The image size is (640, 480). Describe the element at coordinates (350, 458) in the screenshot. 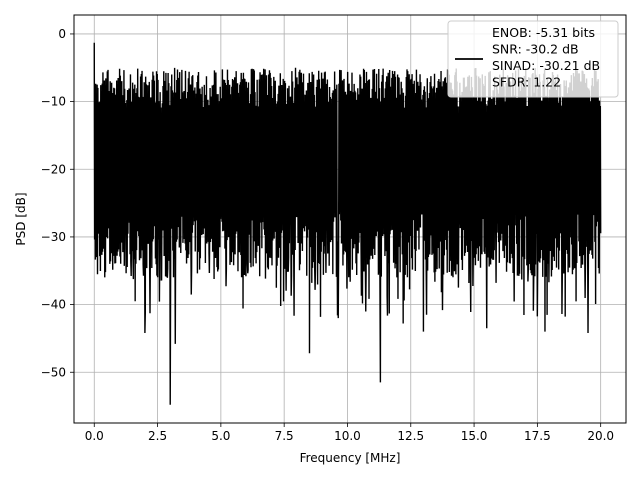

I see `x-axis-label: Frequency [MHz]` at that location.